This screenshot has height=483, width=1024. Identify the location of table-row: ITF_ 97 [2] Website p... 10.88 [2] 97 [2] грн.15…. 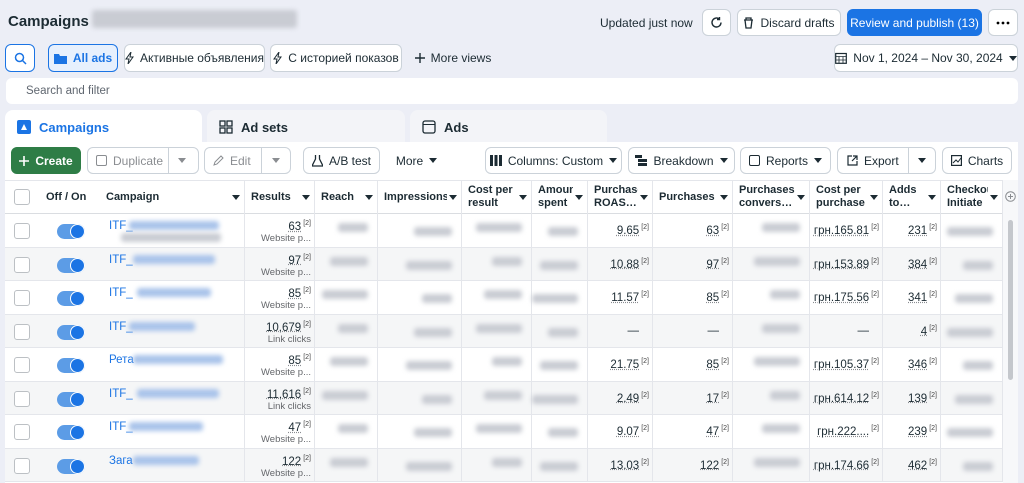
(504, 264).